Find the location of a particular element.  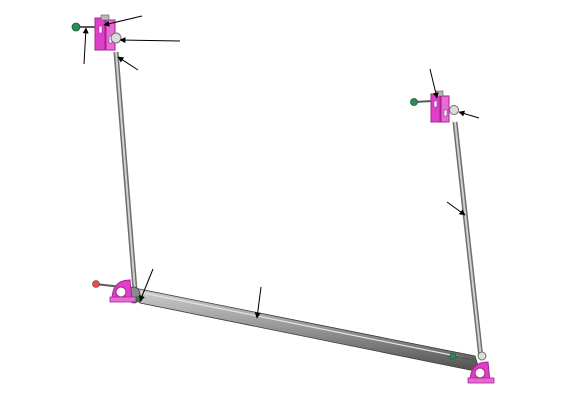

horizontal-tube is located at coordinates (304, 329).